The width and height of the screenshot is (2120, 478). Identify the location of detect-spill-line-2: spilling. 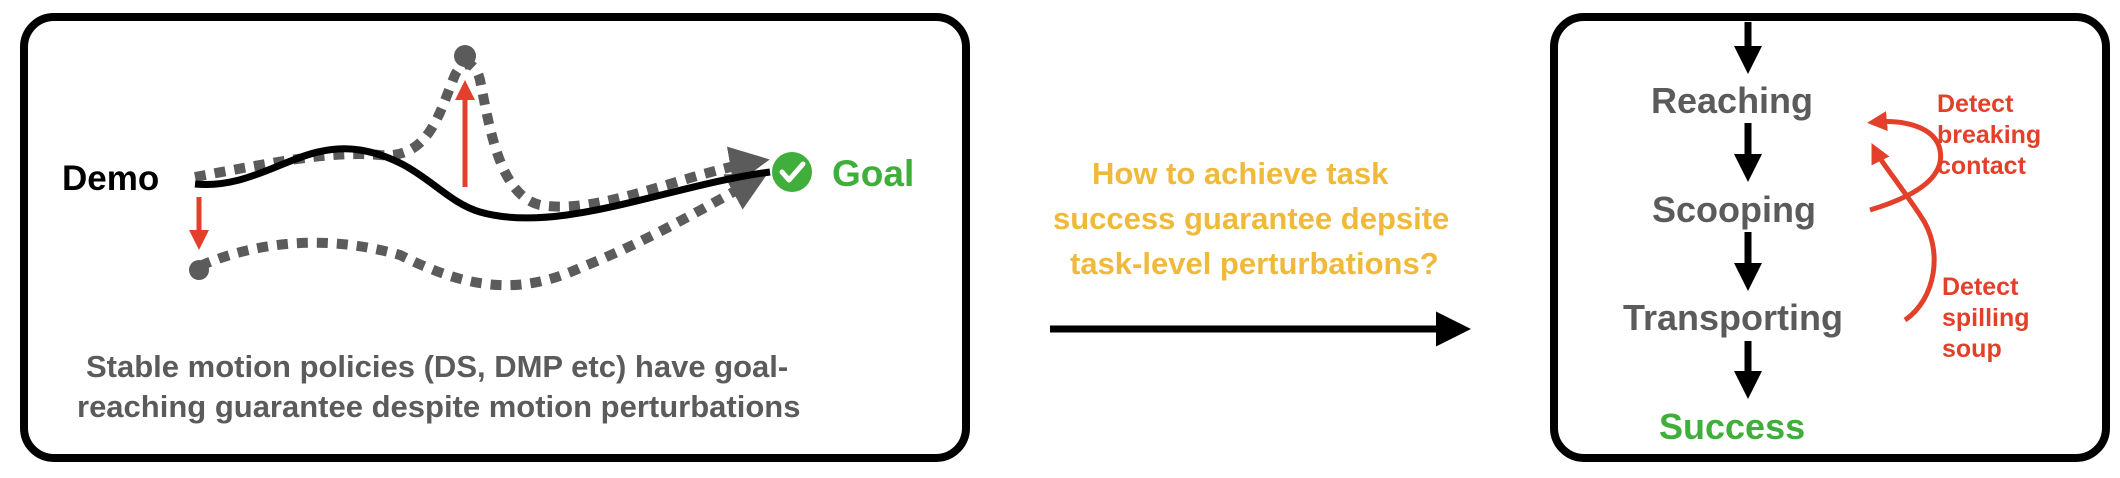
(1986, 318).